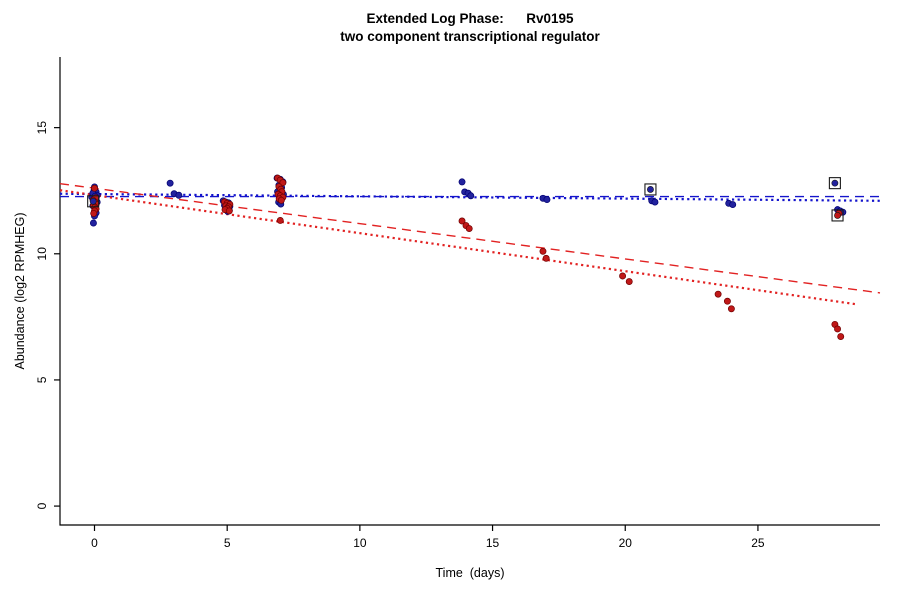 This screenshot has width=900, height=600. What do you see at coordinates (758, 543) in the screenshot?
I see `x-tick-label: 25` at bounding box center [758, 543].